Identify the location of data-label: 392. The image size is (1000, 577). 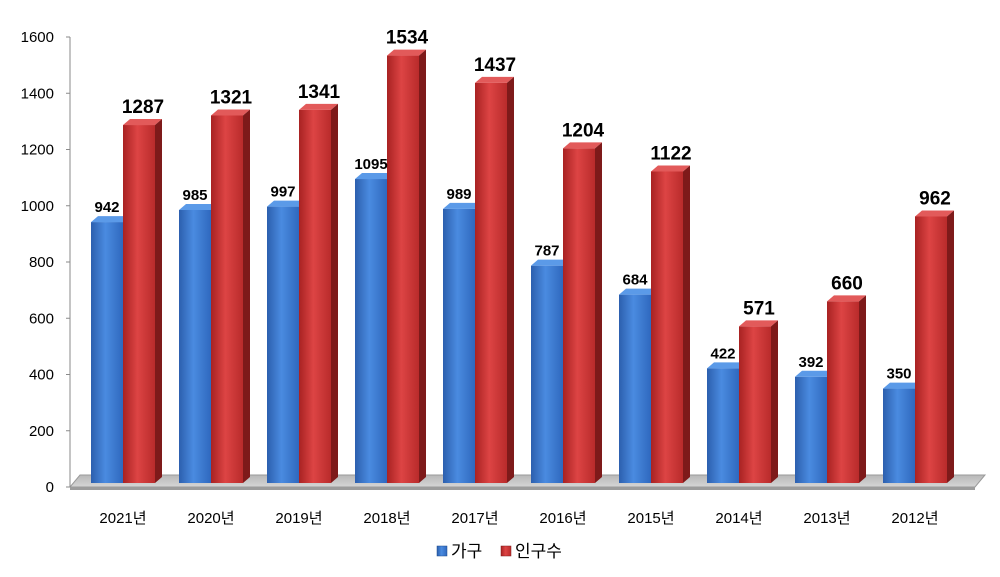
(810, 362).